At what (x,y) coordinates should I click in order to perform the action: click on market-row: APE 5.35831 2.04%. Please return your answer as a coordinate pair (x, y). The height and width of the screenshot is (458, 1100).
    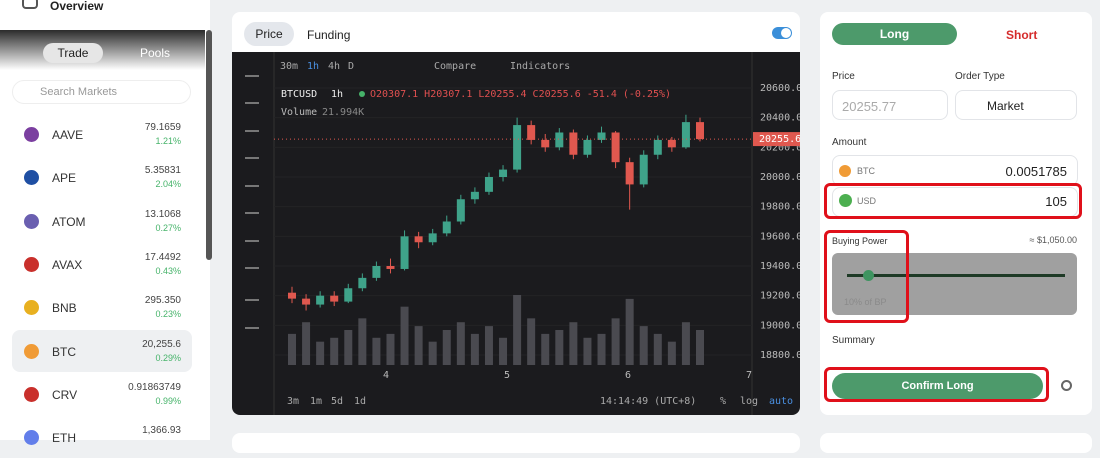
    Looking at the image, I should click on (102, 177).